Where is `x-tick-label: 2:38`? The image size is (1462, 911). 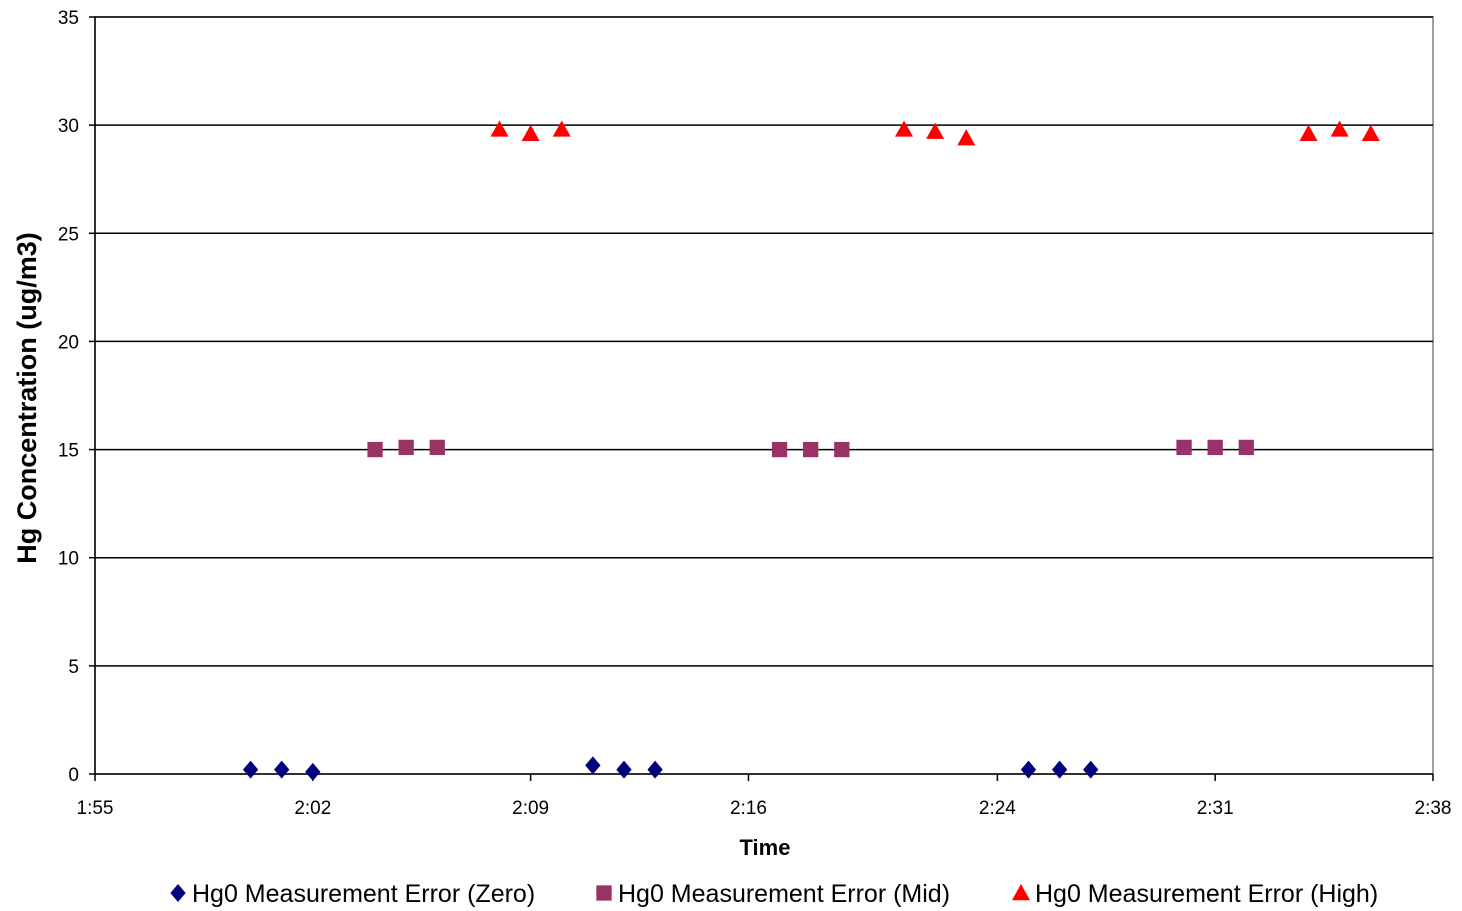 x-tick-label: 2:38 is located at coordinates (1433, 808).